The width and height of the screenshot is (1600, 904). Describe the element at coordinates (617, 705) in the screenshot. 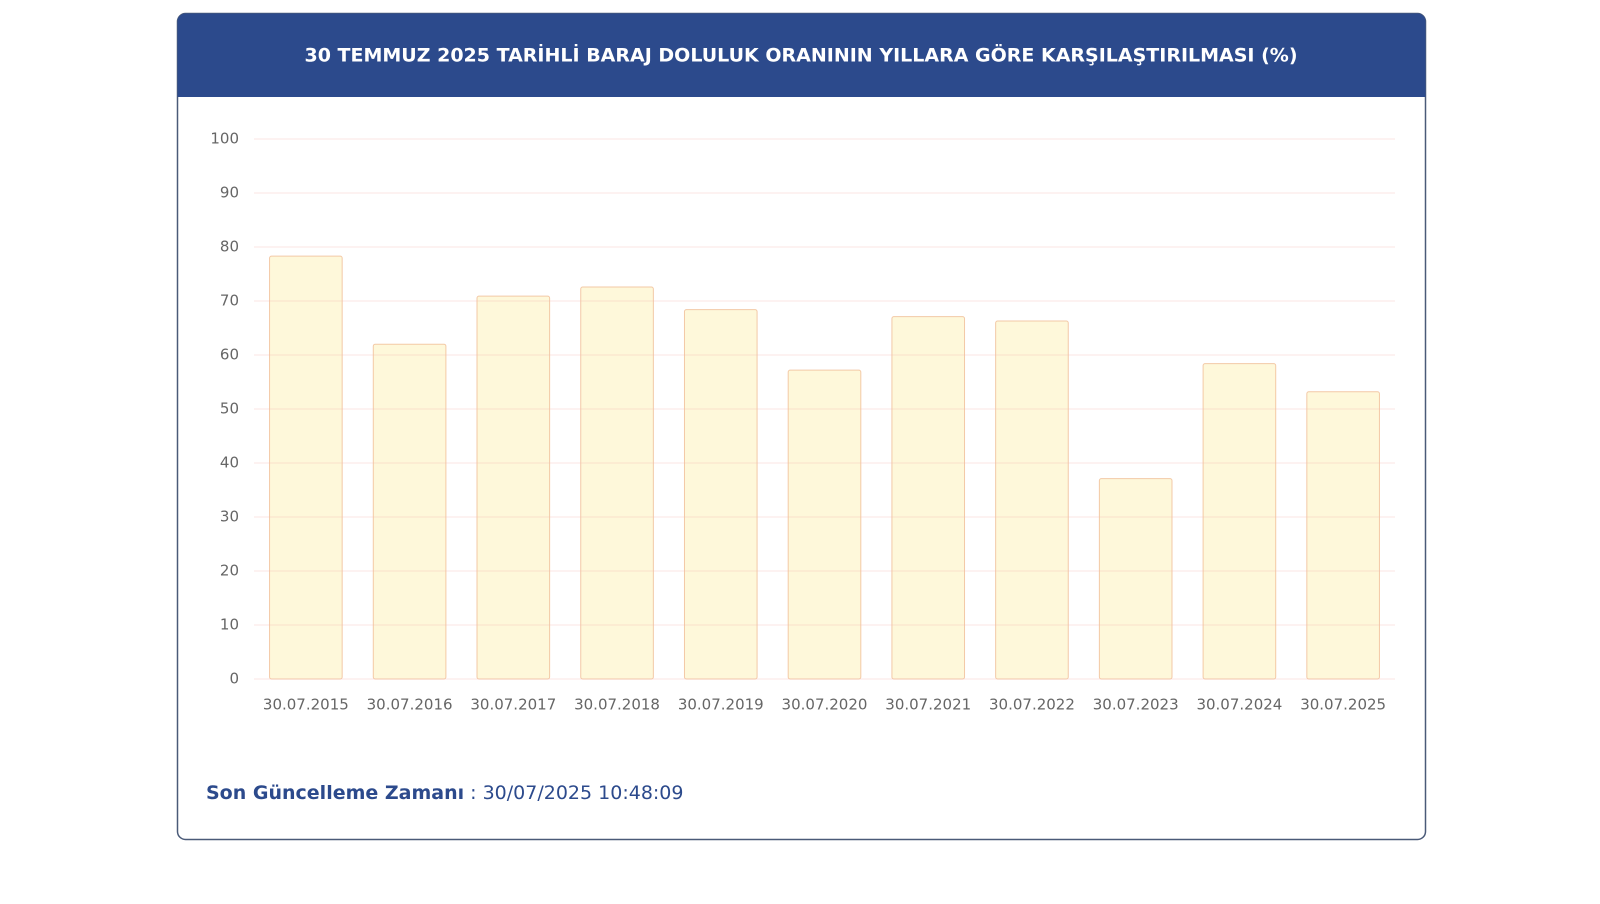

I see `x-tick-label: 30.07.2018` at that location.